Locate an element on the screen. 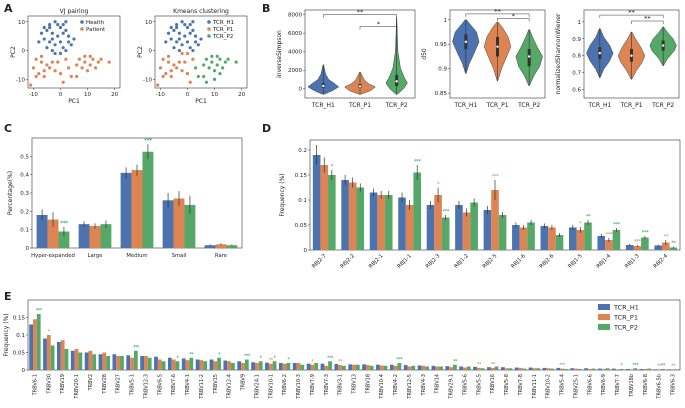 This screenshot has height=408, width=685. y-axis-label: normalizedShannonWiener is located at coordinates (558, 53).